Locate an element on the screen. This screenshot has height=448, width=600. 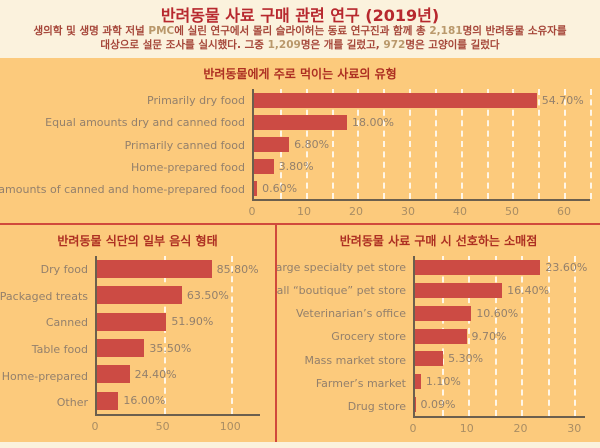
value-label: 63.50% is located at coordinates (207, 295).